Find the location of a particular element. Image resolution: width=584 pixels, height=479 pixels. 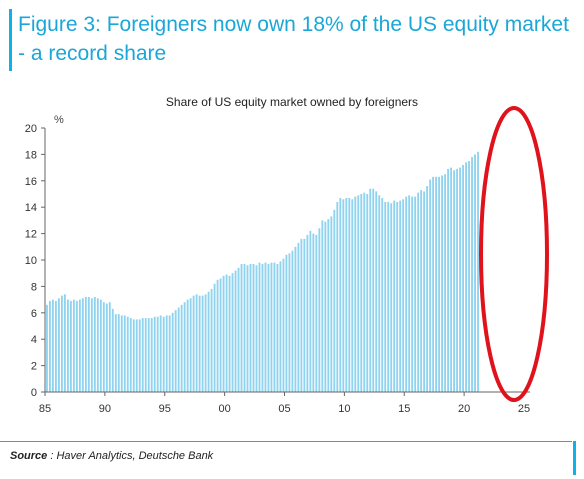

source-side-bar is located at coordinates (574, 458).